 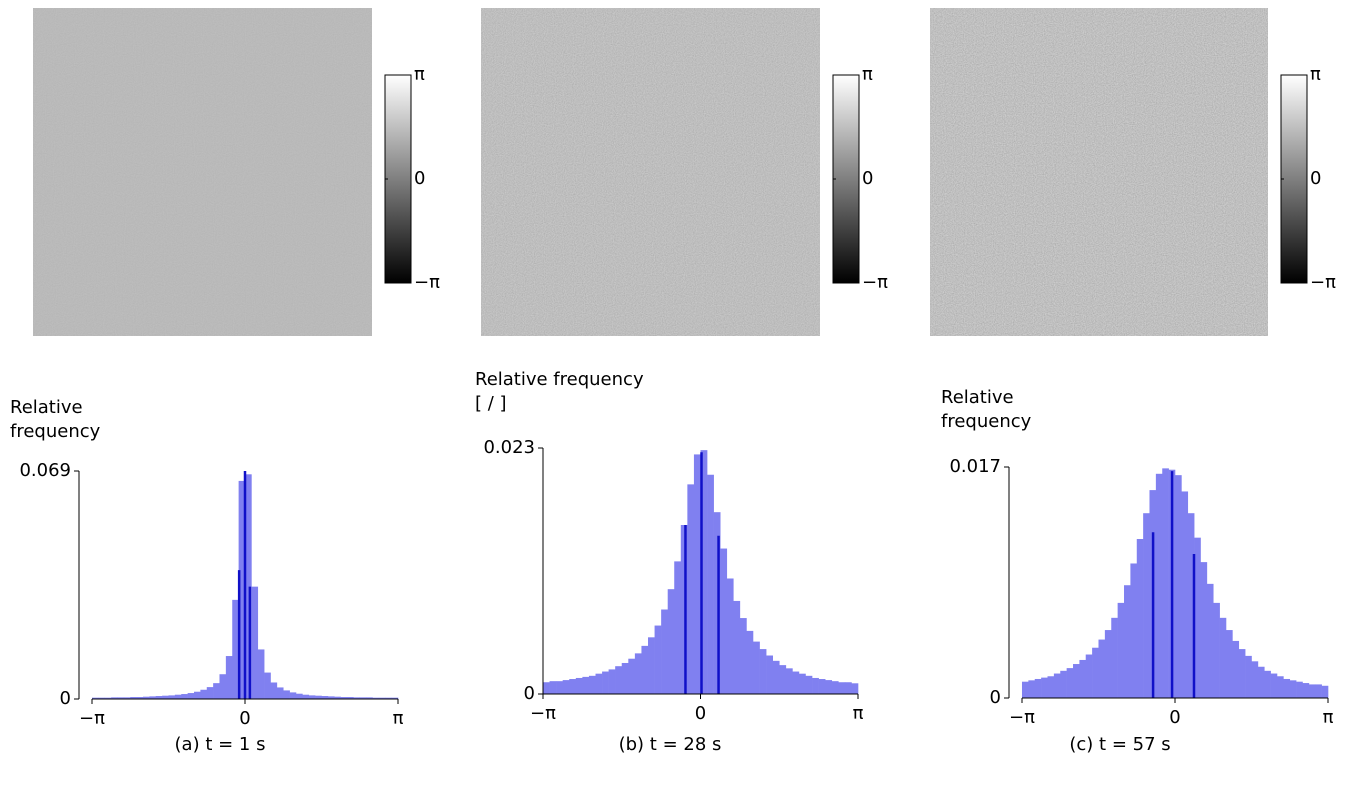 I want to click on y-tick-label: 0.023, so click(x=509, y=447).